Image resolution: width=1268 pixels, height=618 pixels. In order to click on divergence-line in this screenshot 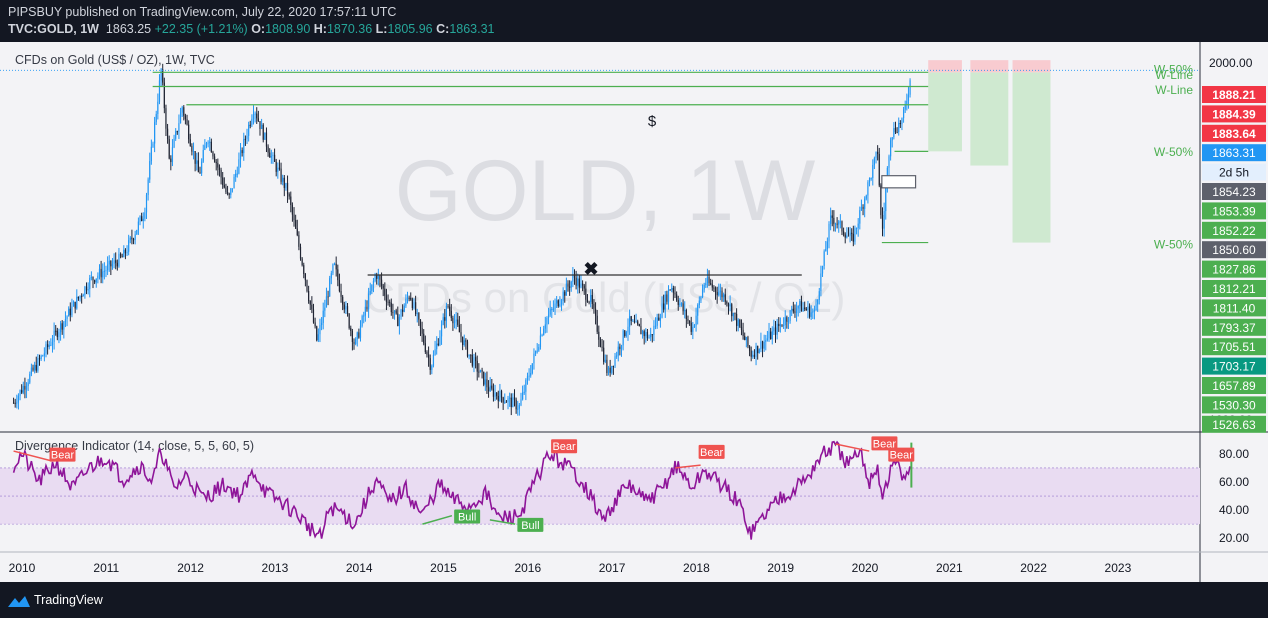, I will do `click(852, 447)`.